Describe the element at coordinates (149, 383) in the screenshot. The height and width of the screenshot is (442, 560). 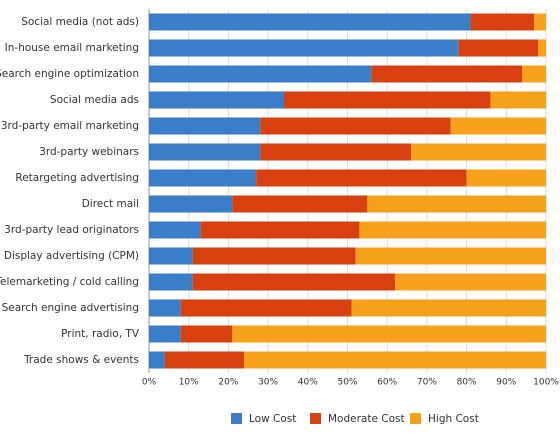
I see `x-tick-label: 0%` at that location.